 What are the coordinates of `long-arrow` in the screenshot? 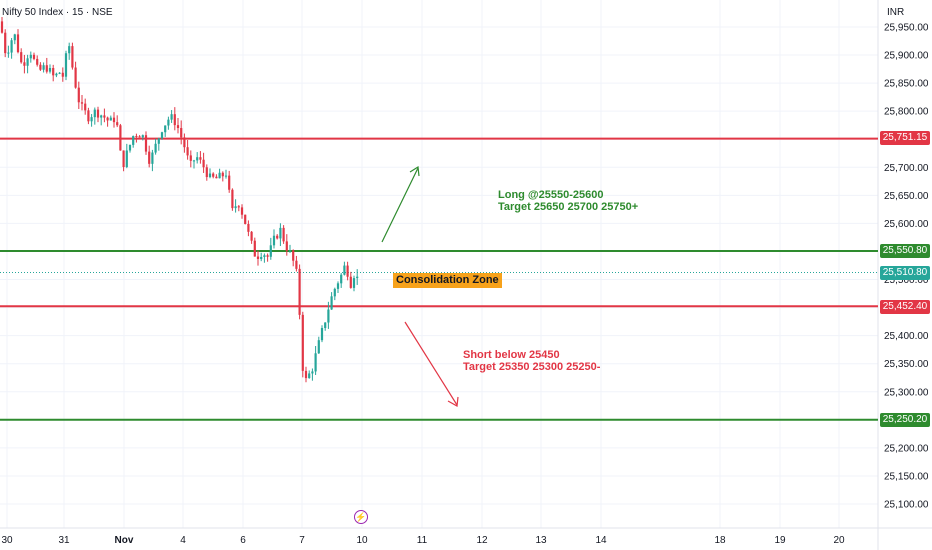 It's located at (400, 204).